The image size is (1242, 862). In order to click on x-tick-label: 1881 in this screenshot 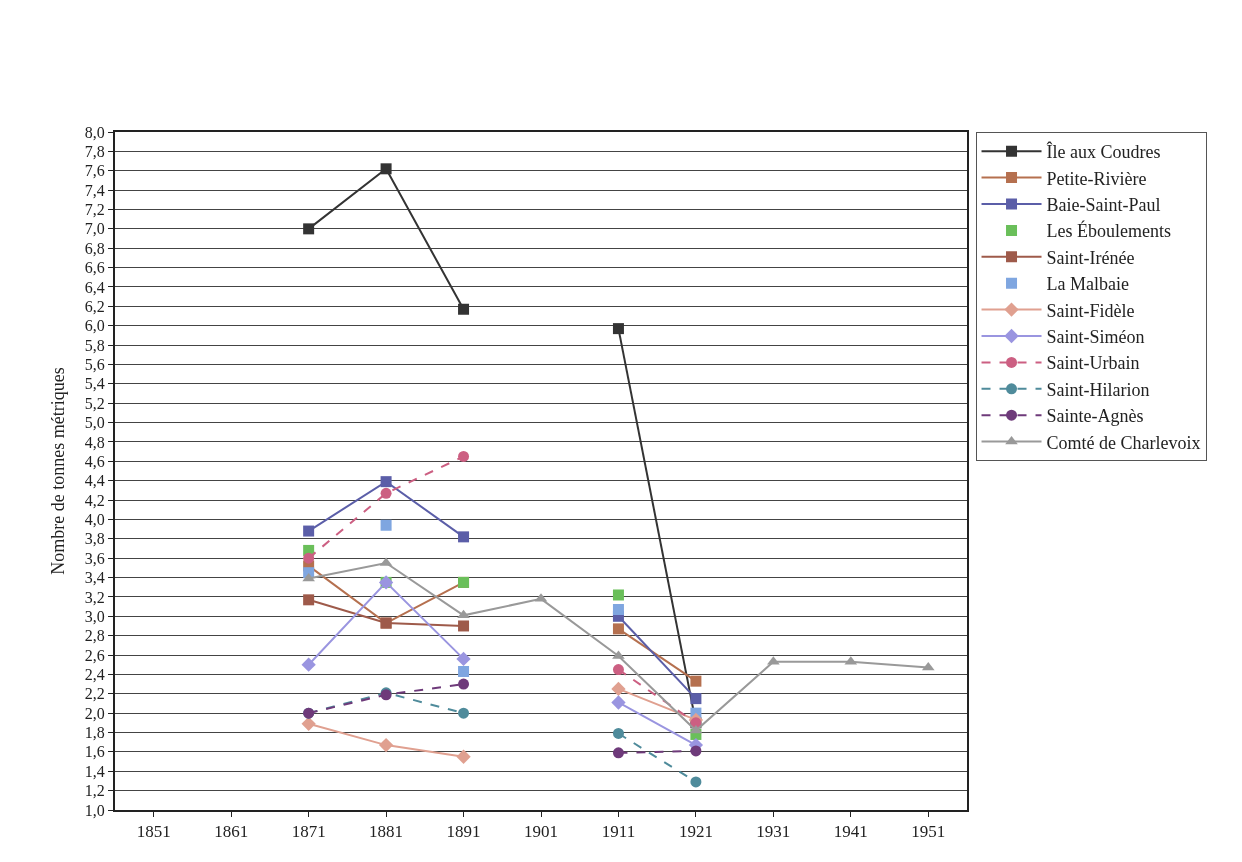, I will do `click(386, 832)`.